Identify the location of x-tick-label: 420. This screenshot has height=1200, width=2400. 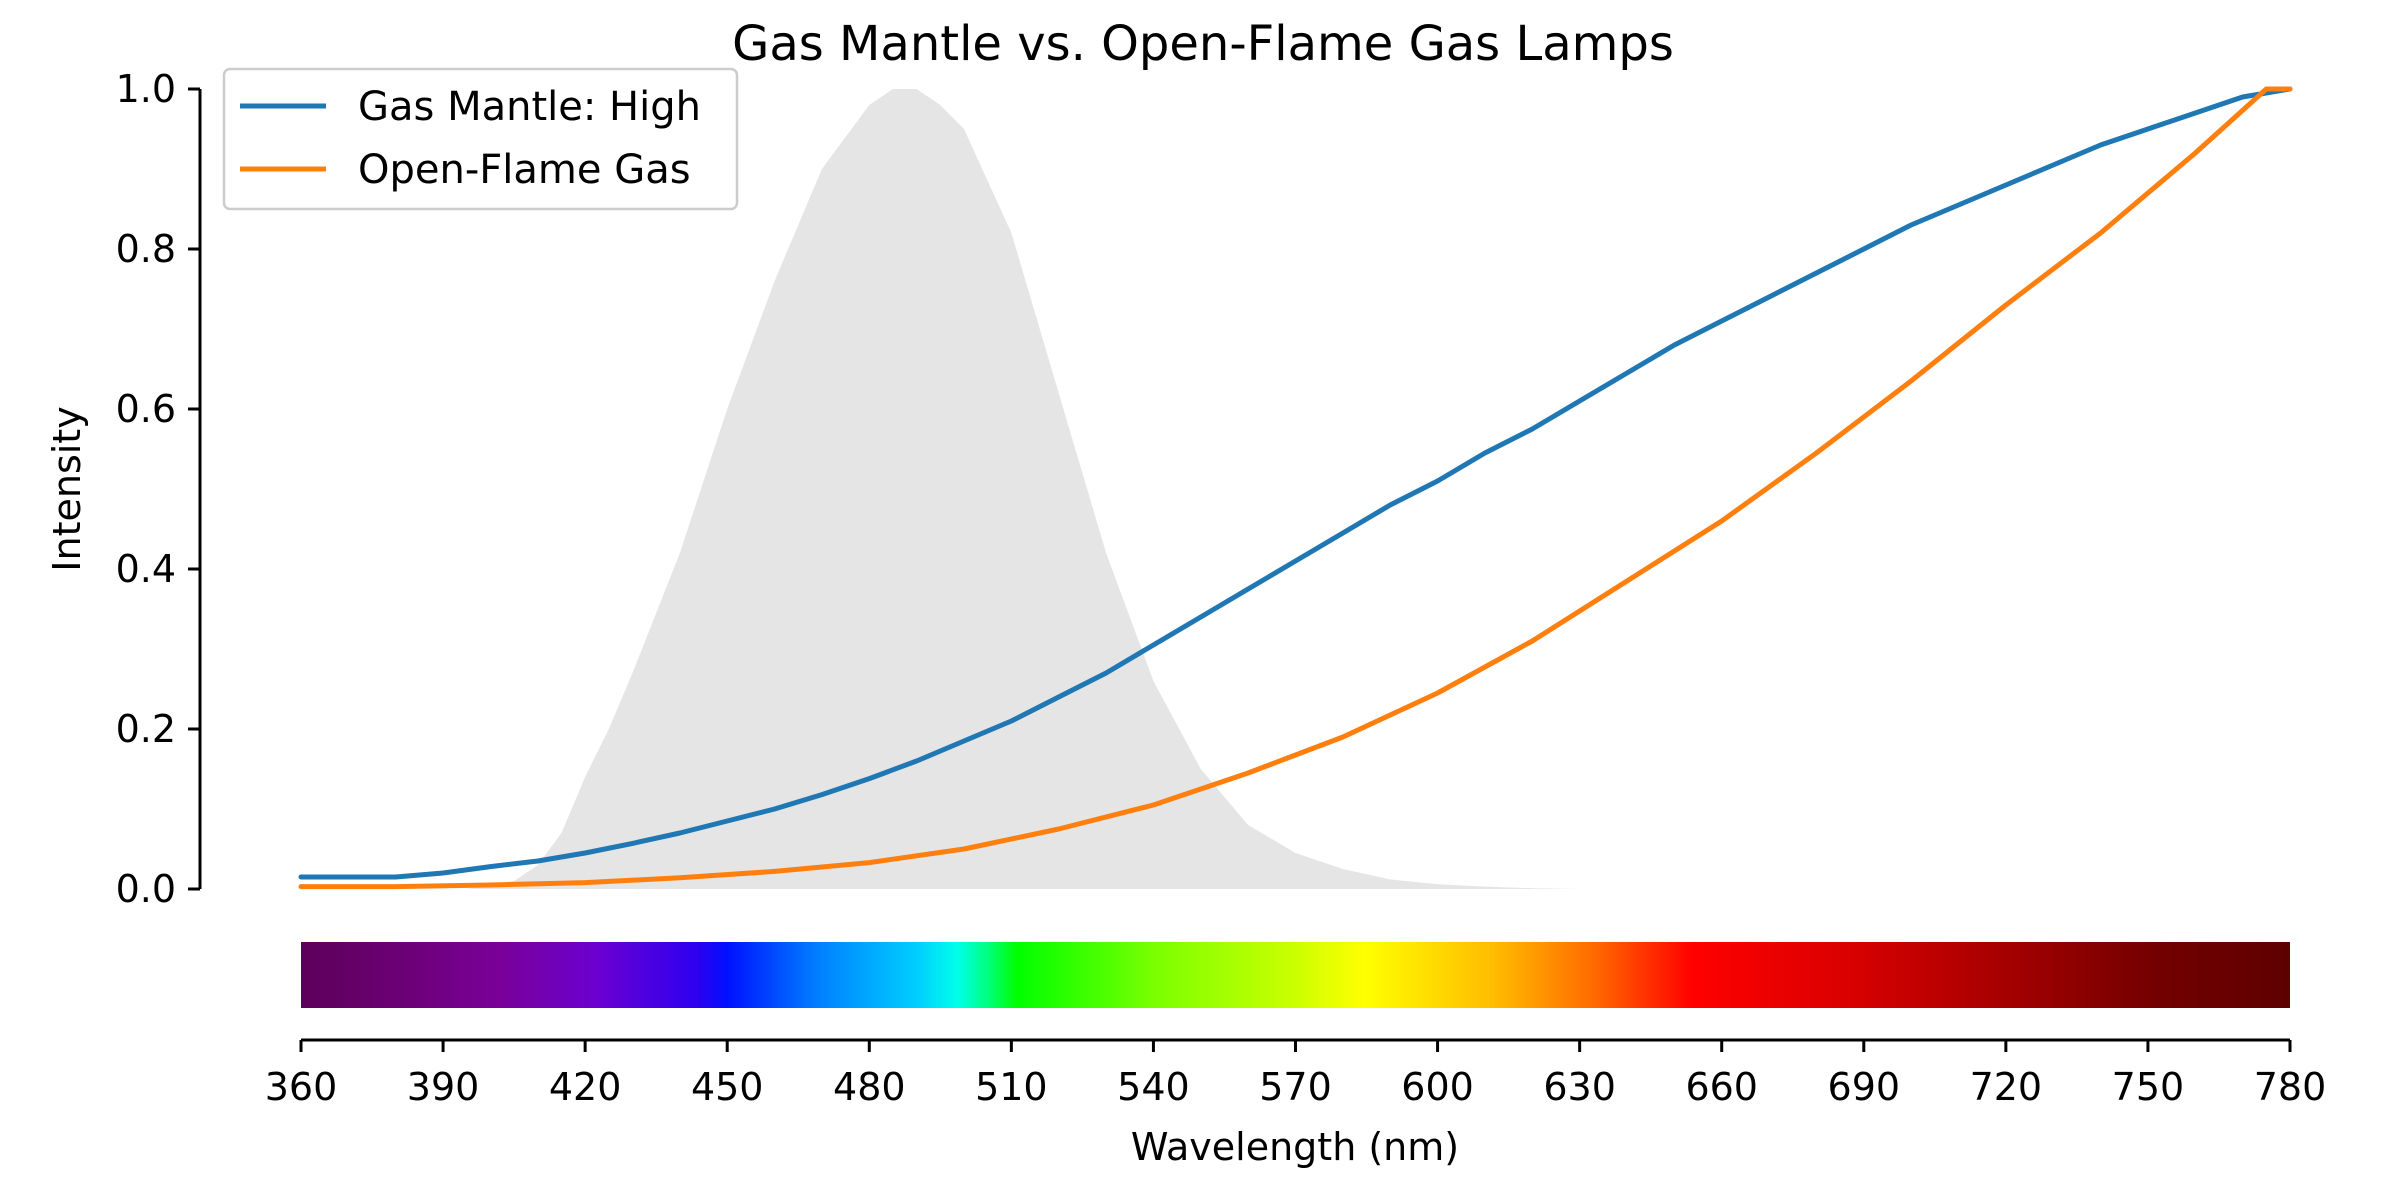
(585, 1087).